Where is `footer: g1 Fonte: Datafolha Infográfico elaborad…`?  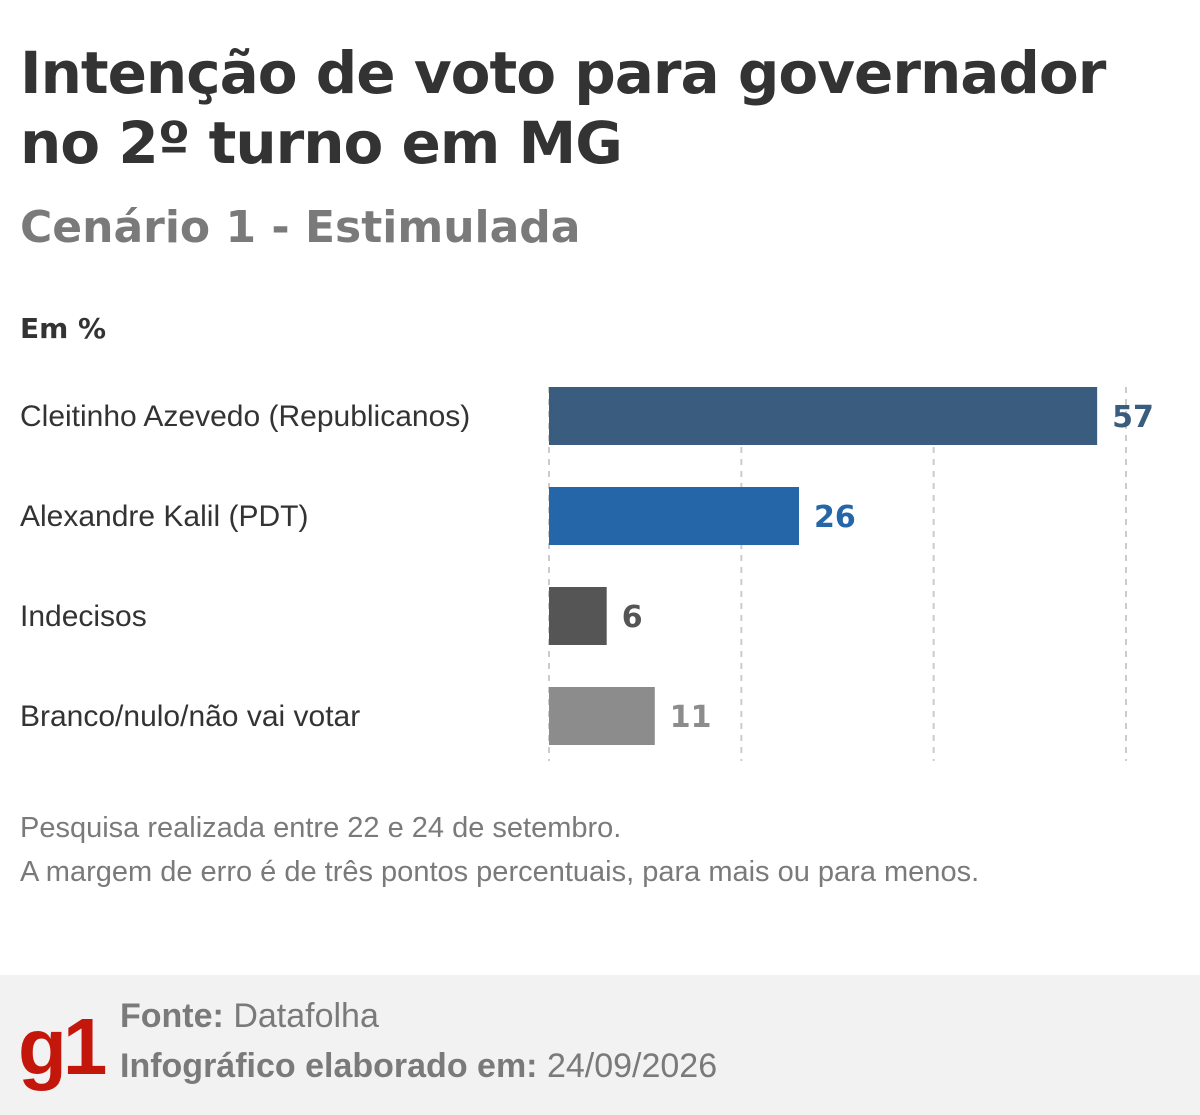
footer: g1 Fonte: Datafolha Infográfico elaborad… is located at coordinates (600, 1045).